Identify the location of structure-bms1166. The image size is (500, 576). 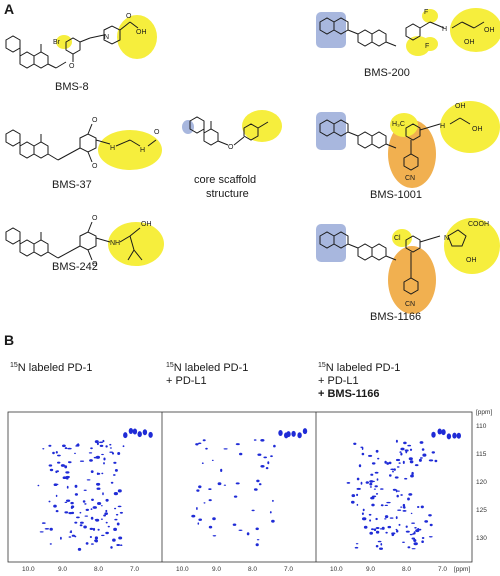
(408, 266).